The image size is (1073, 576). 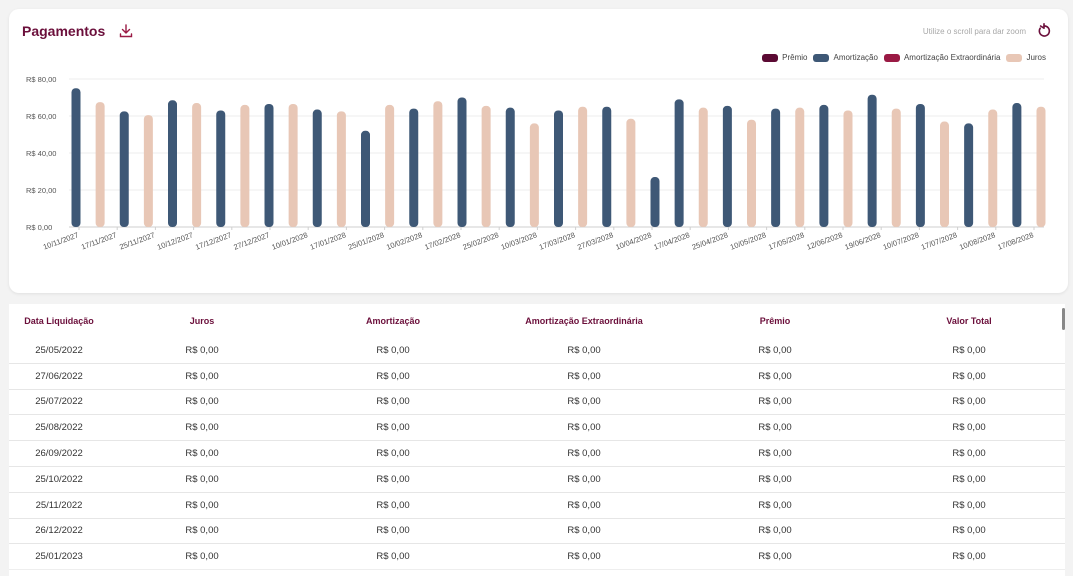 What do you see at coordinates (59, 321) in the screenshot?
I see `column-header: Data Liquidação` at bounding box center [59, 321].